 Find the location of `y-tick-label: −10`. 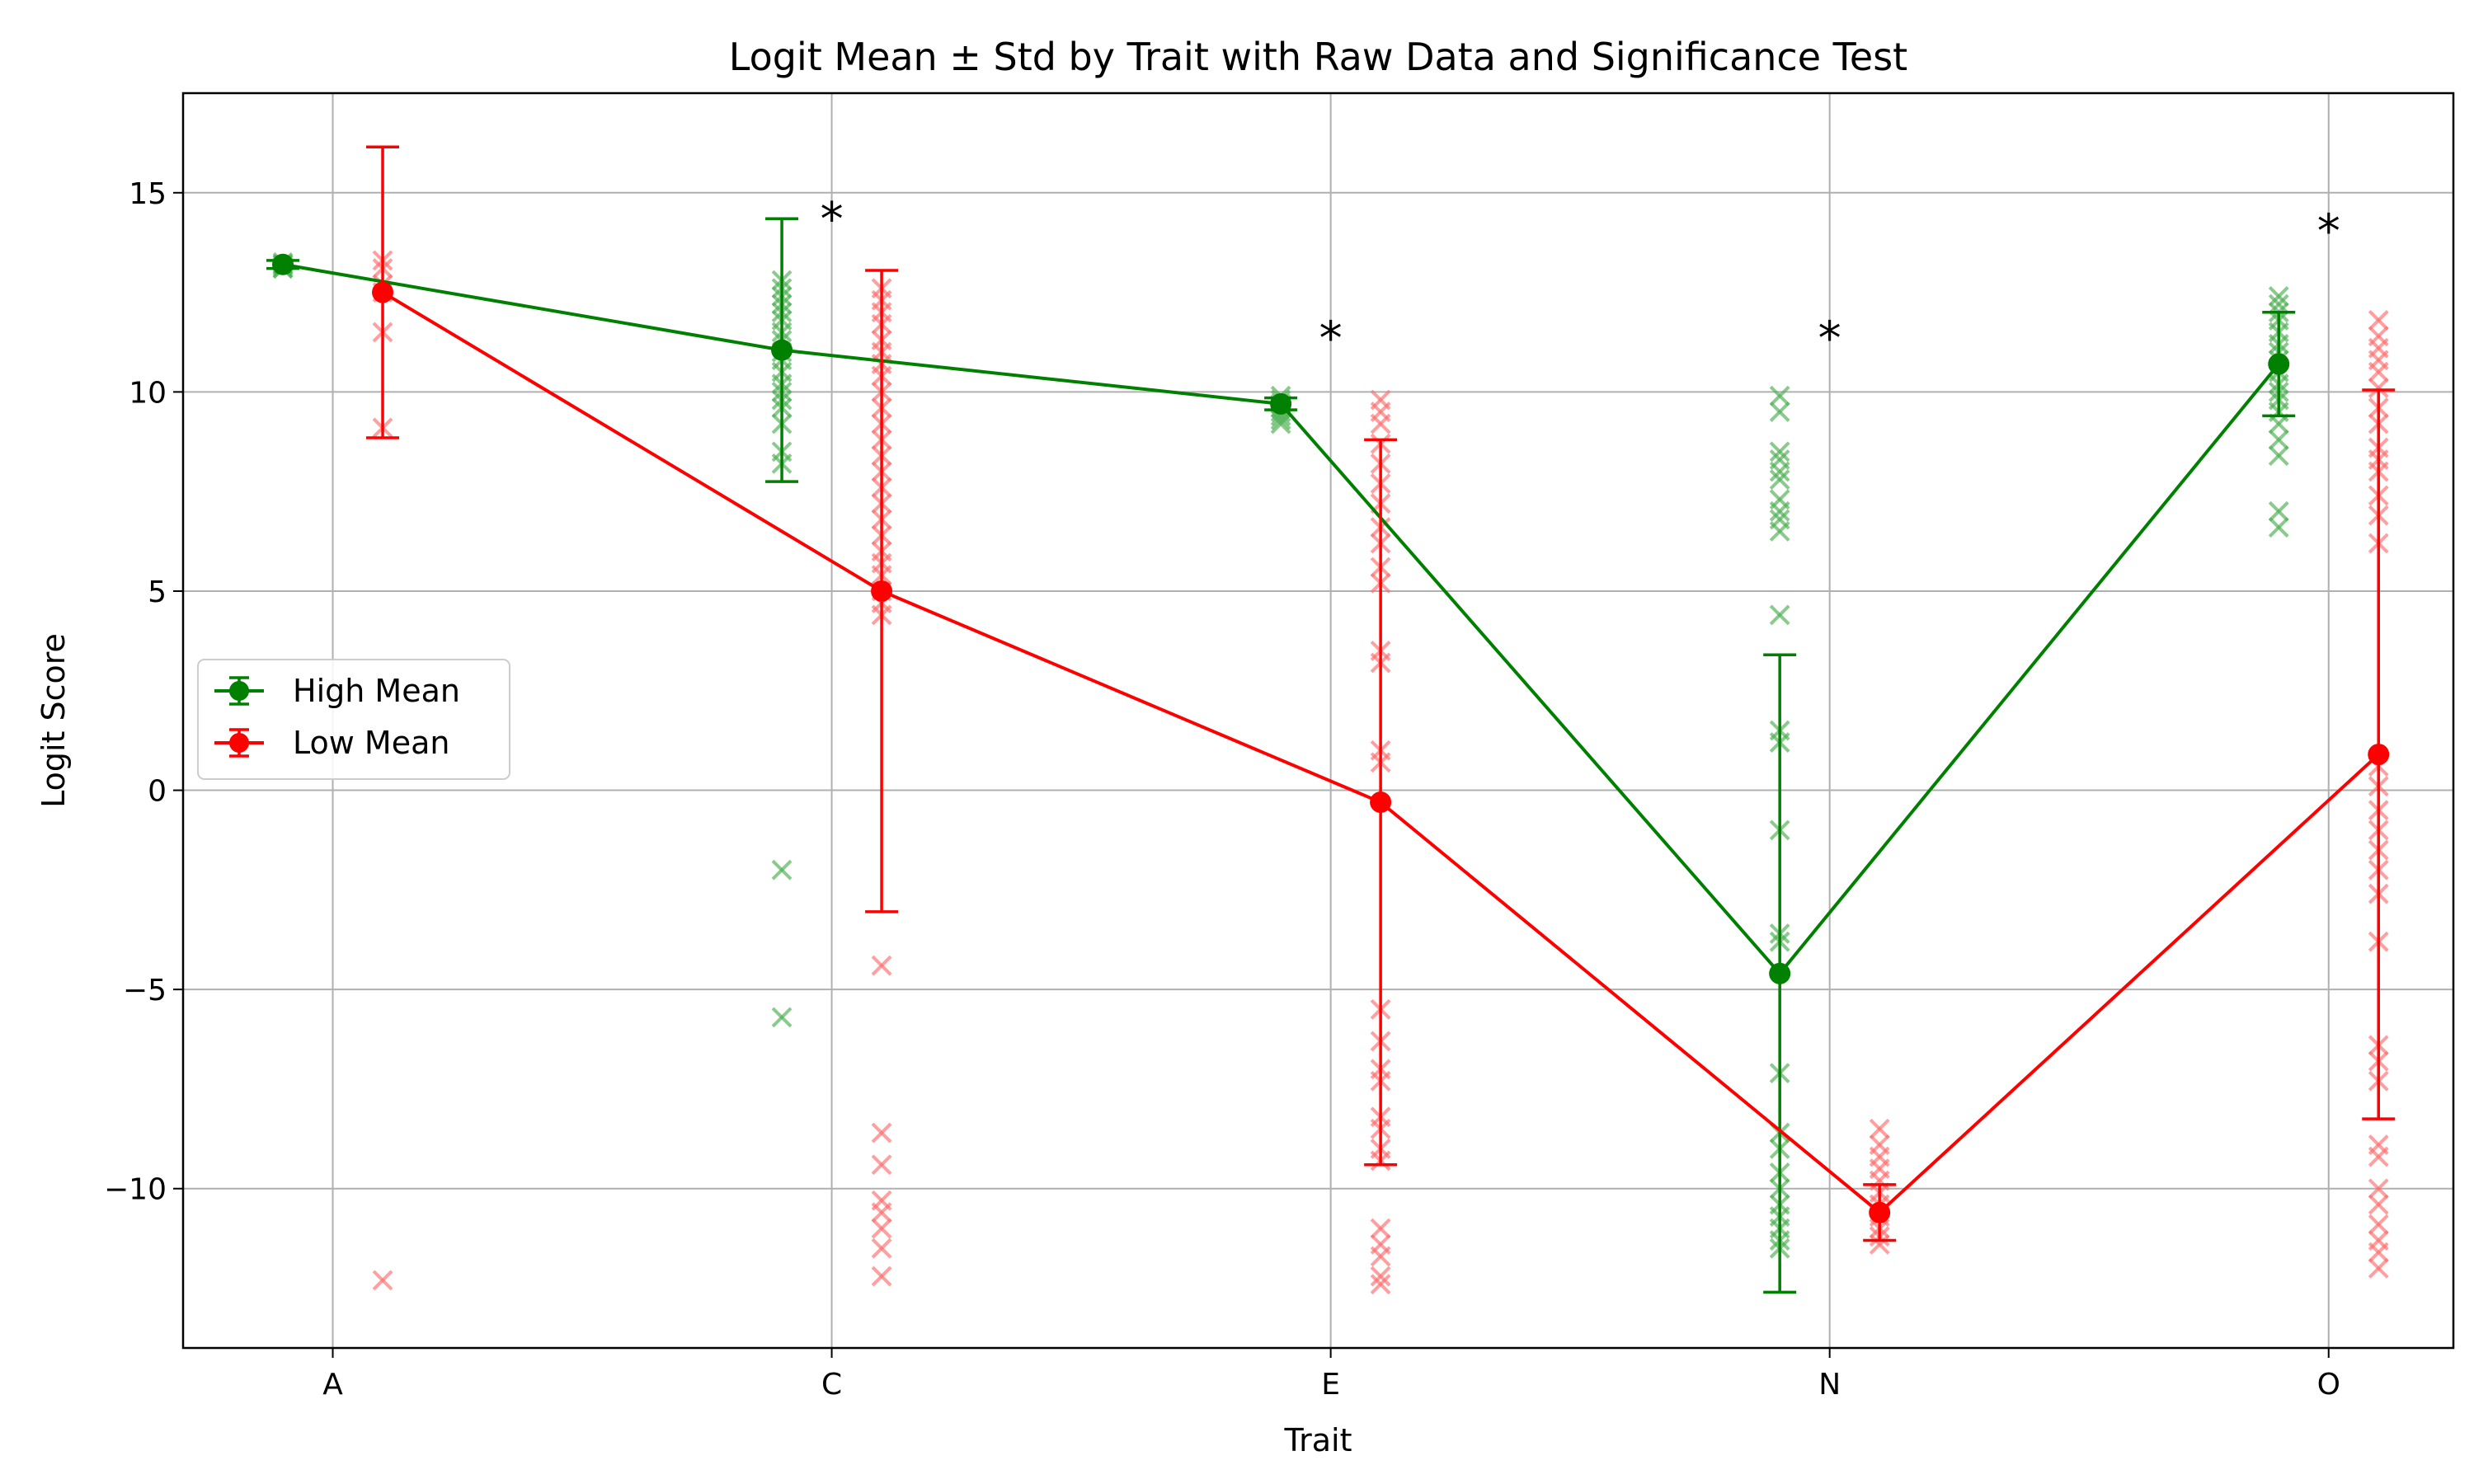

y-tick-label: −10 is located at coordinates (135, 1190).